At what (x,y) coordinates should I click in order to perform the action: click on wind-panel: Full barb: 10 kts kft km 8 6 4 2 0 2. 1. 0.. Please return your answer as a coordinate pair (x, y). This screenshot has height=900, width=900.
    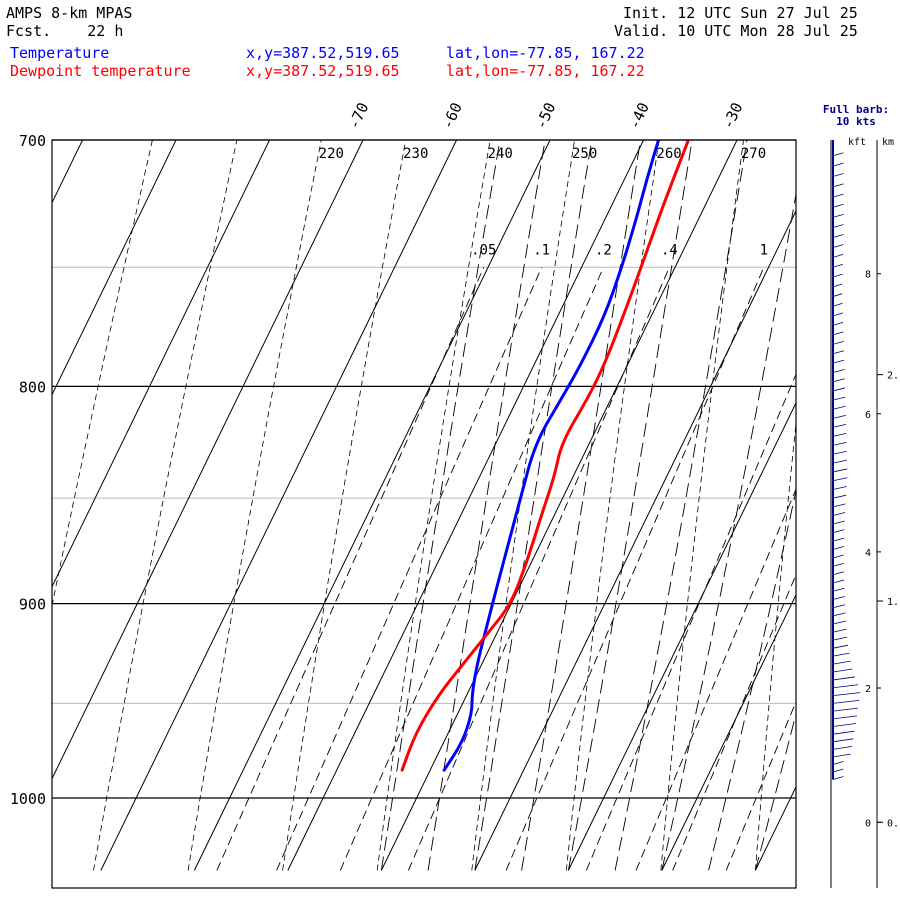
    Looking at the image, I should click on (861, 495).